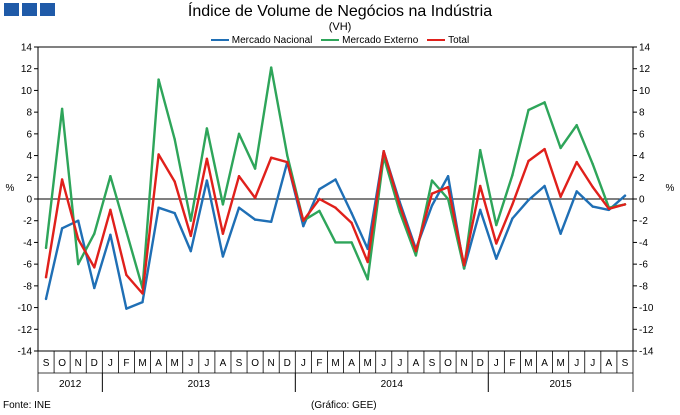  Describe the element at coordinates (646, 330) in the screenshot. I see `y-tick-label-right: -12` at that location.